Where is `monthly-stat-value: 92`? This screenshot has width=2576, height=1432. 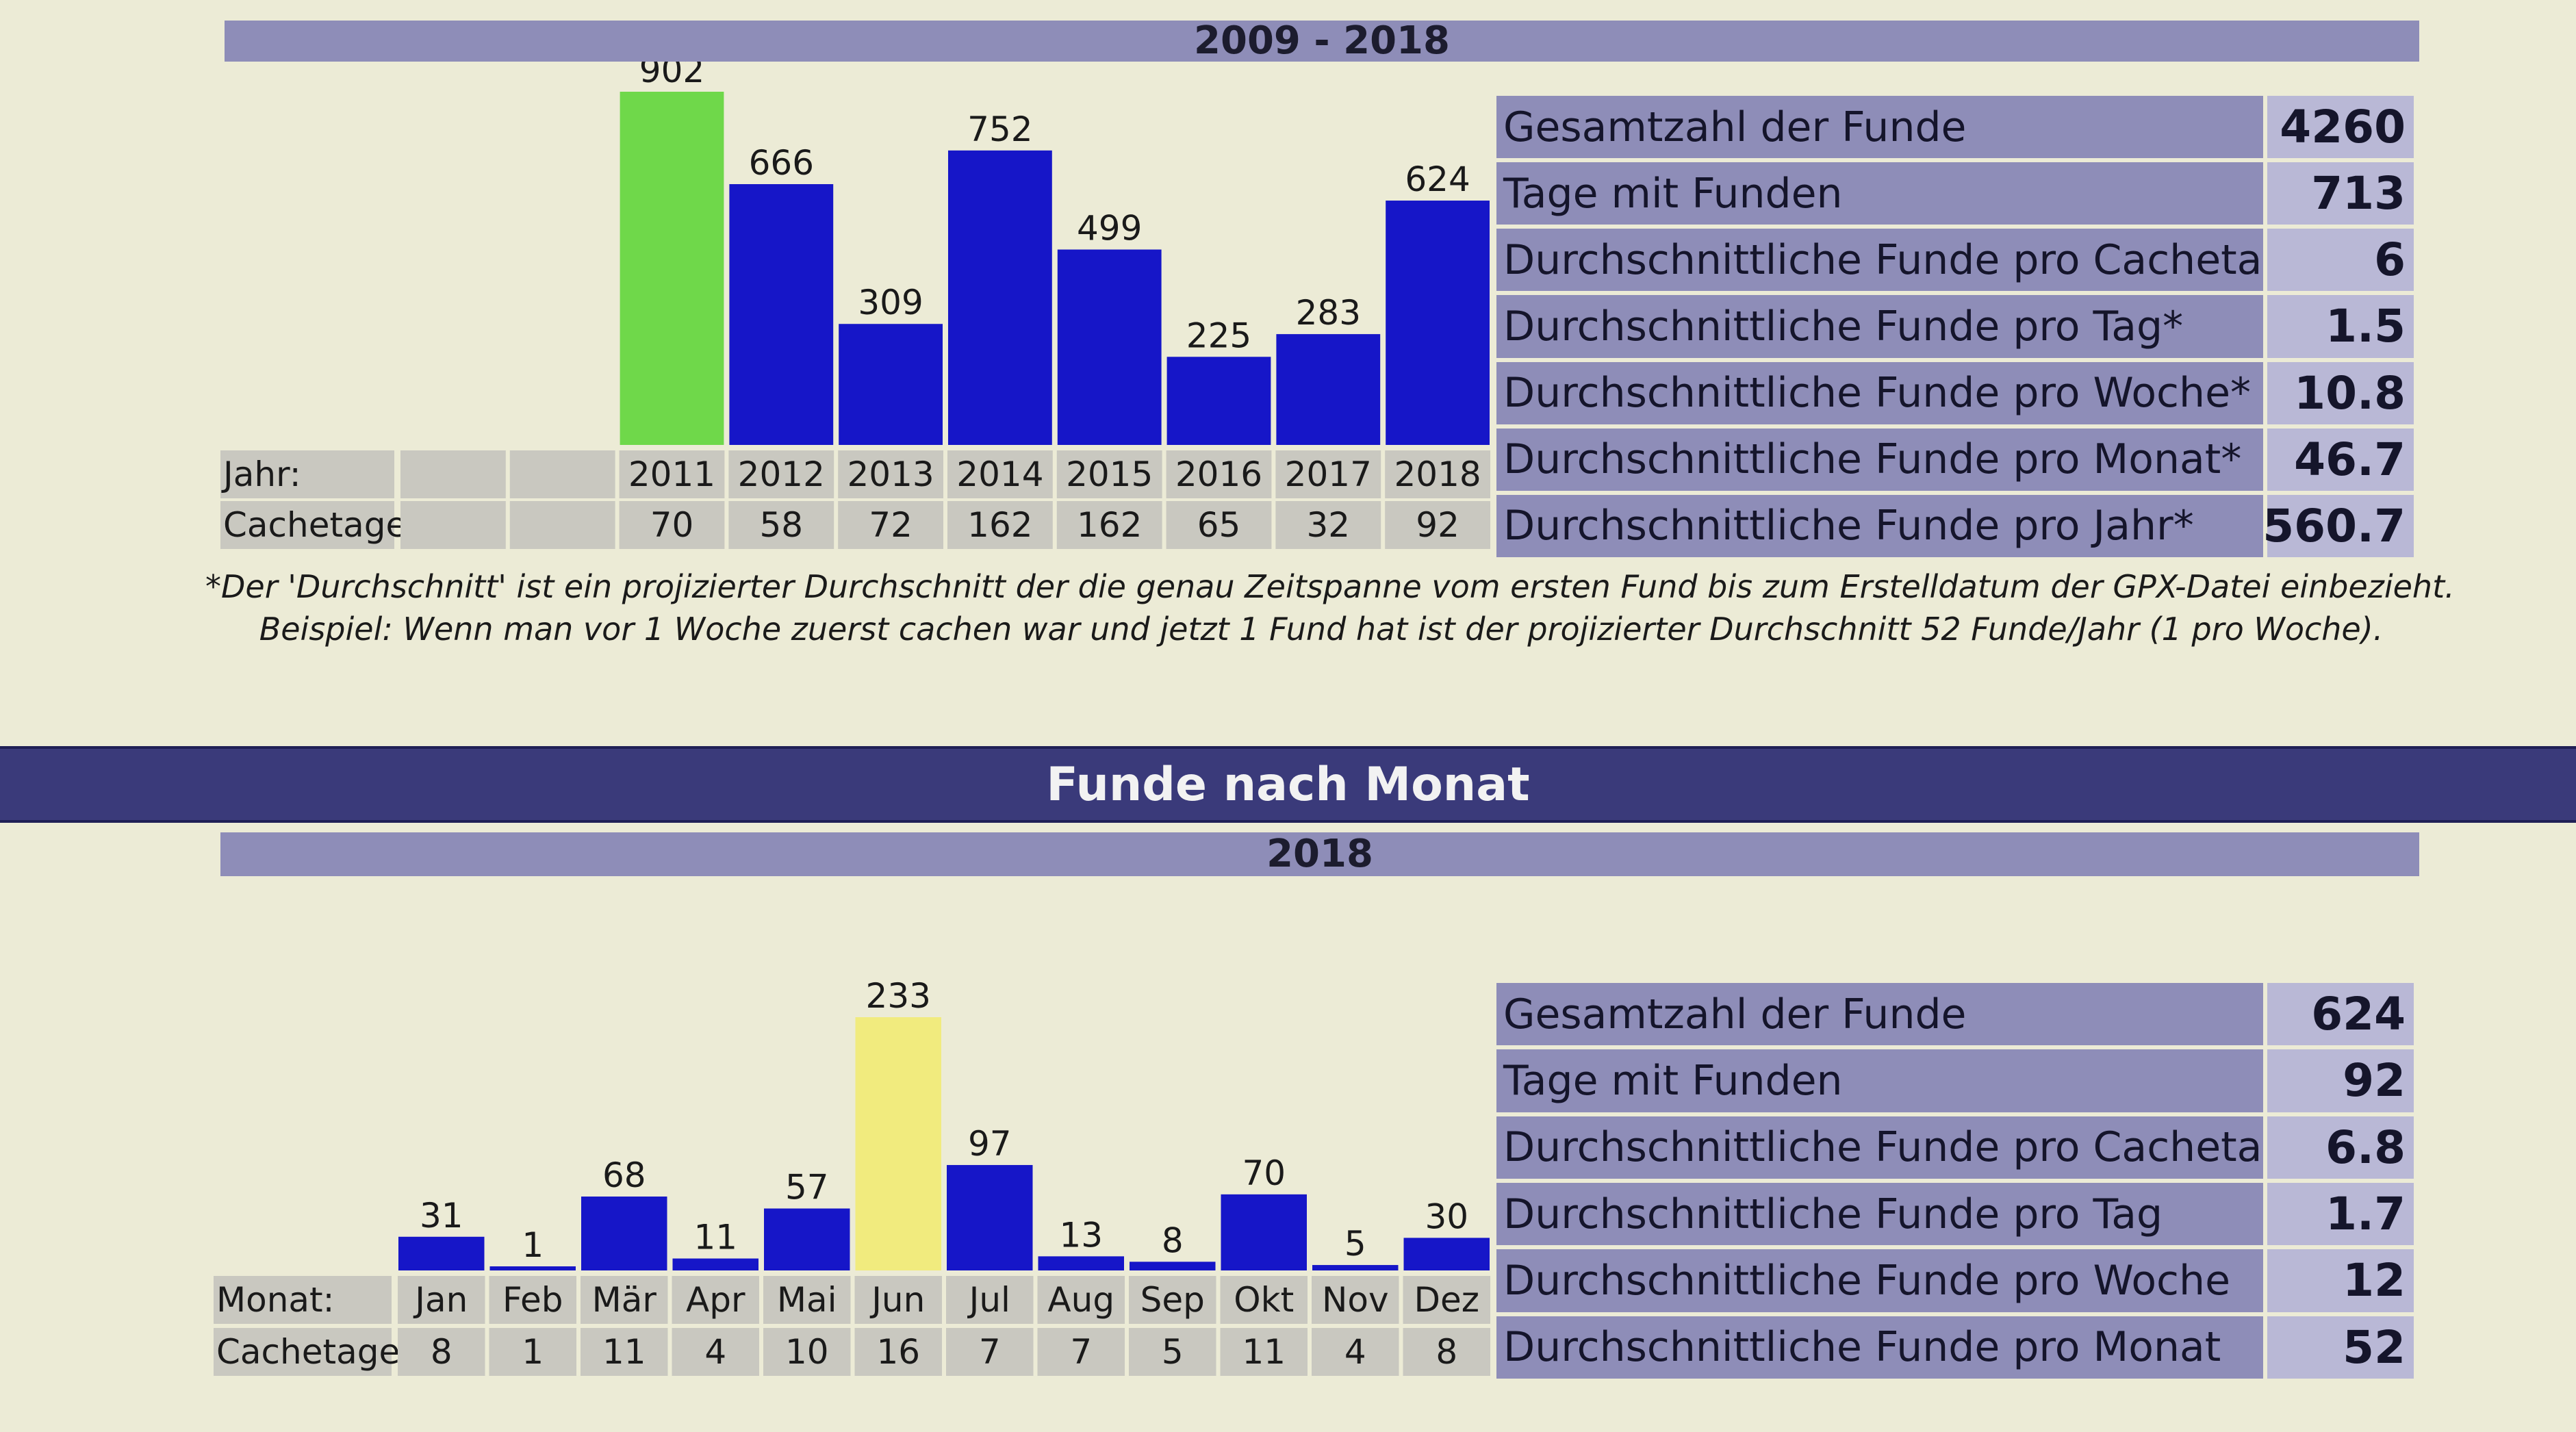 monthly-stat-value: 92 is located at coordinates (2340, 1081).